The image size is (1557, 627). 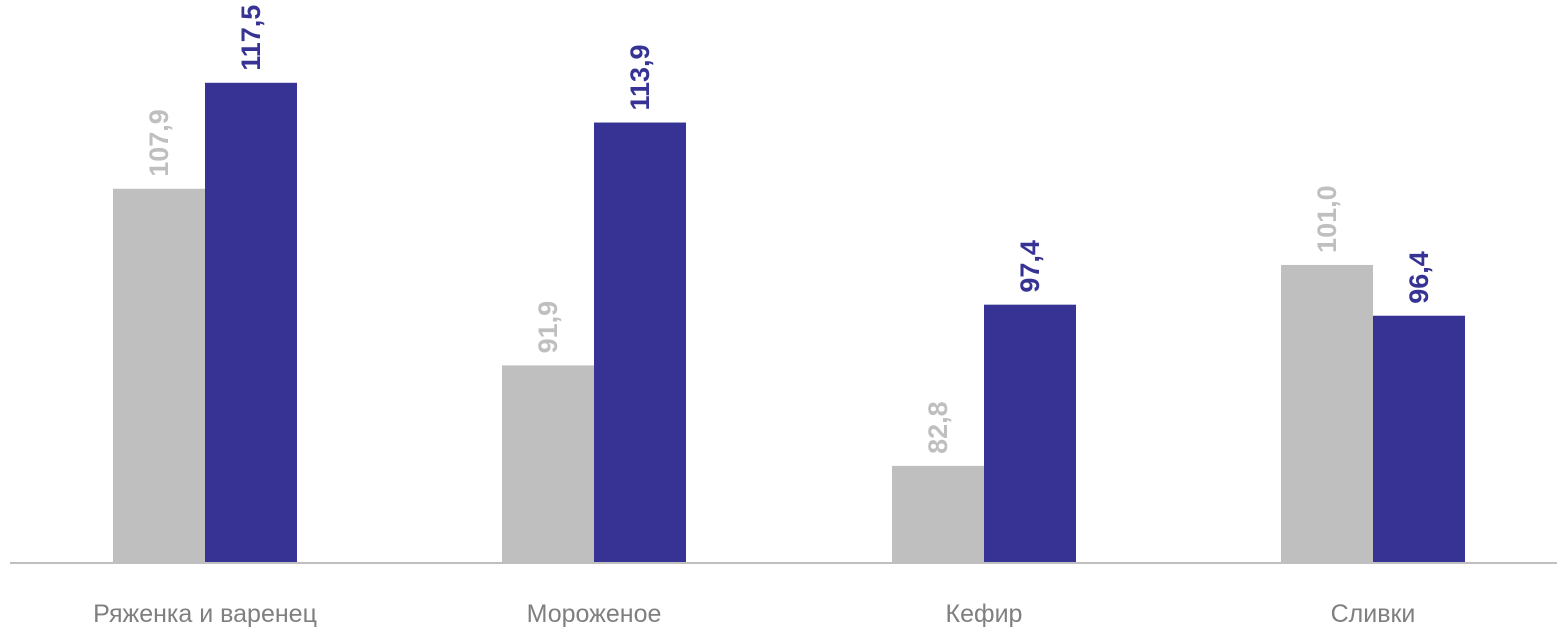 I want to click on bar-series1-cat4, so click(x=1327, y=413).